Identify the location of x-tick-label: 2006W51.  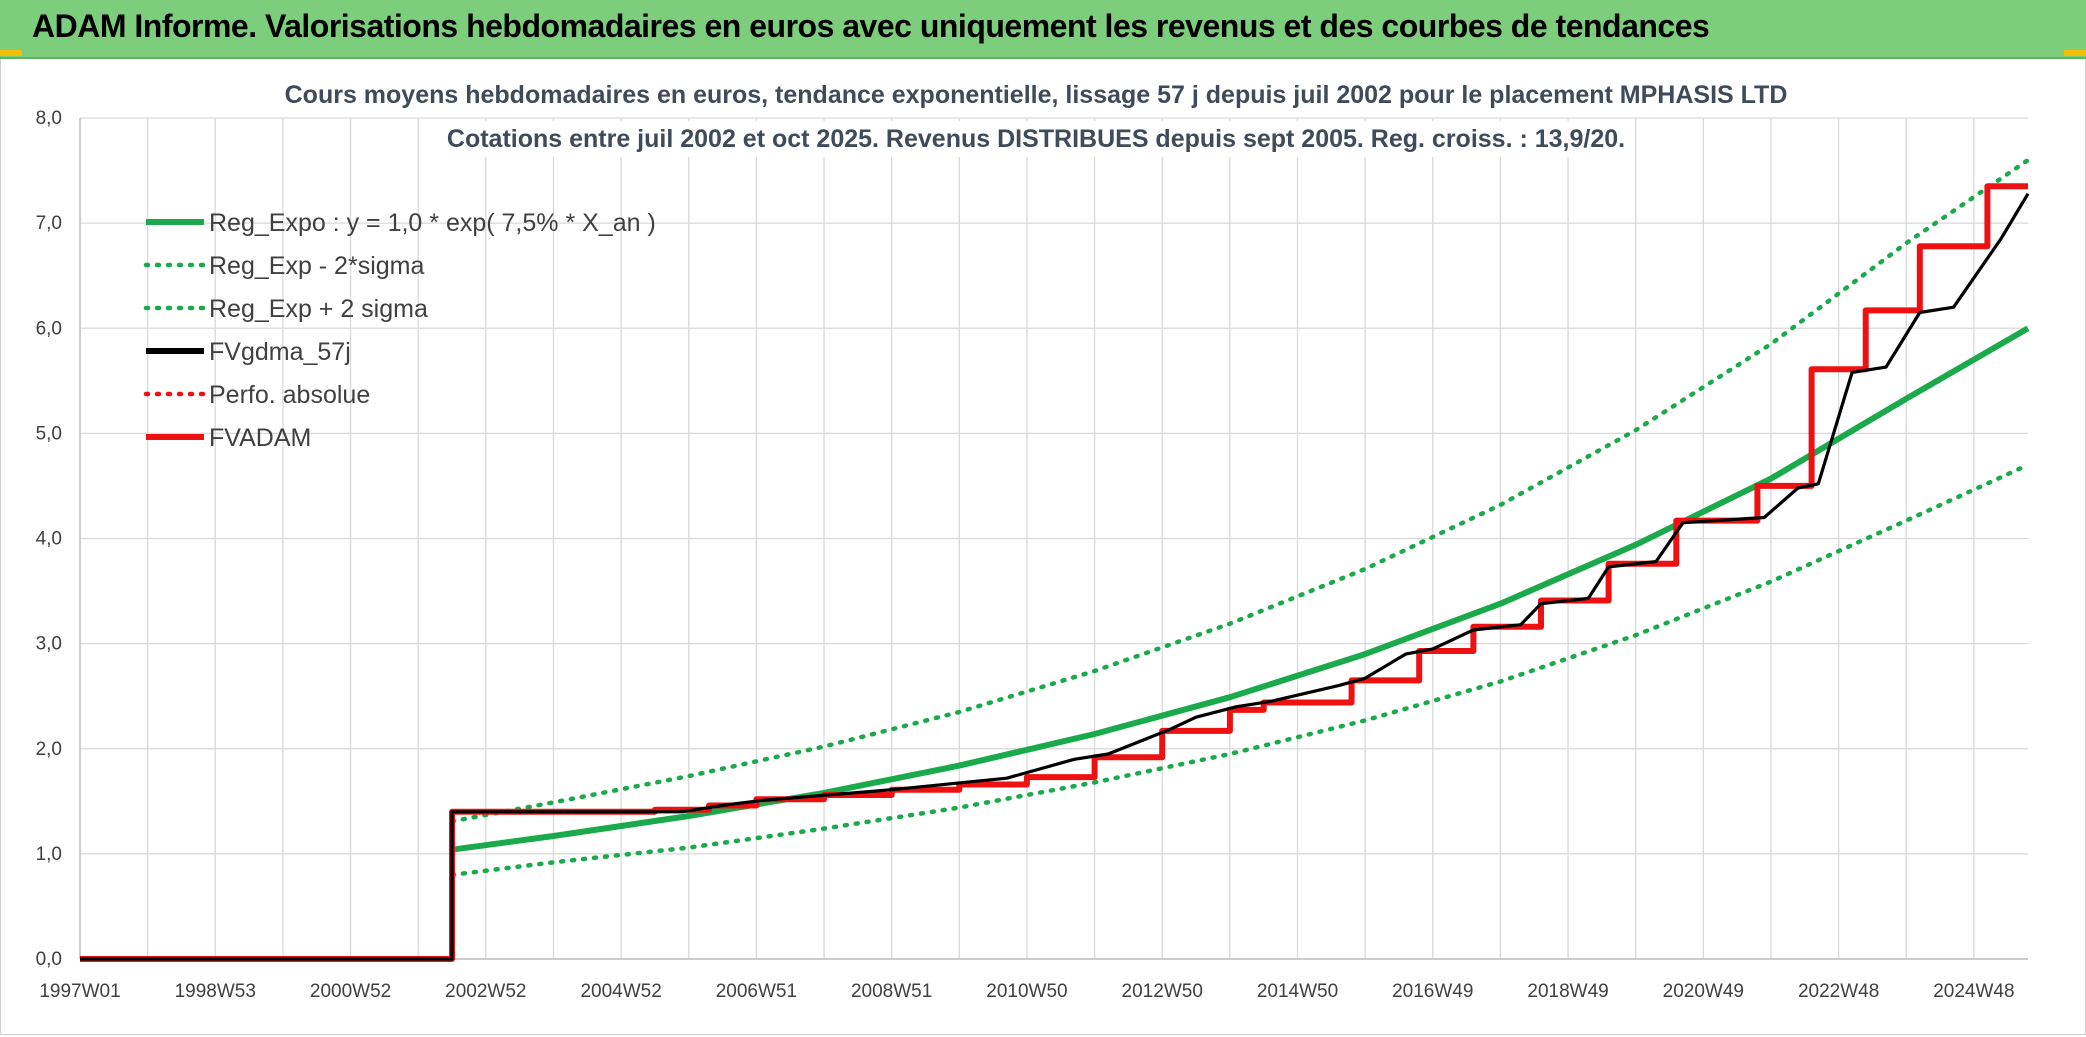
(756, 991).